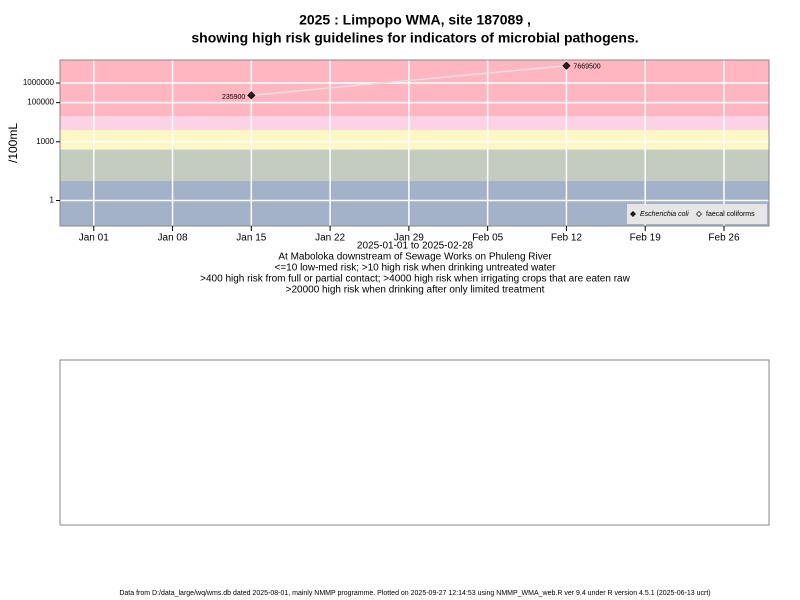 The image size is (800, 600). I want to click on marks: 235900 7669500, so click(411, 81).